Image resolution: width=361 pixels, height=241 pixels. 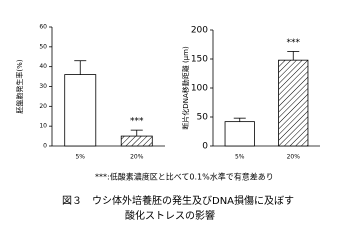 I want to click on y-tick-label: 30, so click(x=43, y=86).